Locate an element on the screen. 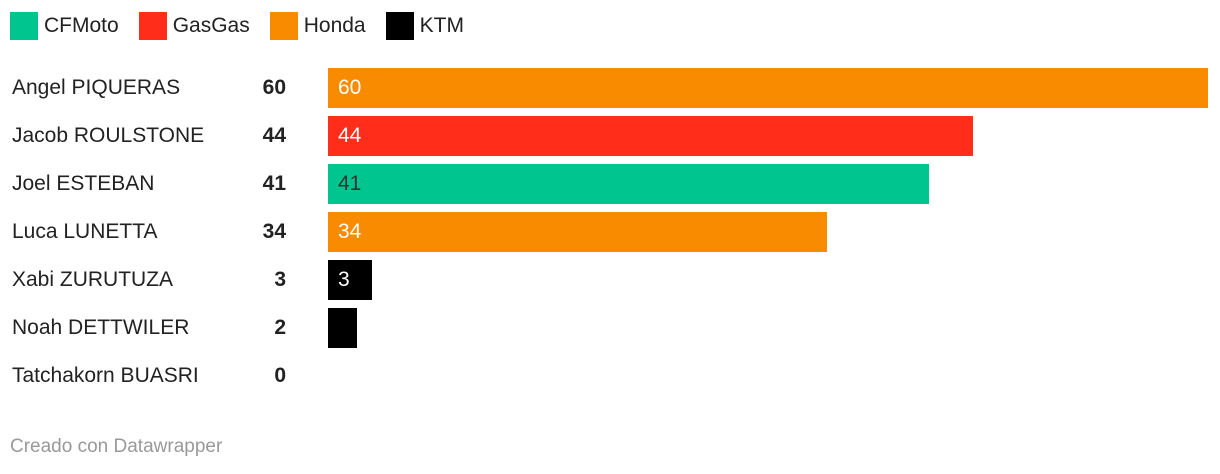 Image resolution: width=1220 pixels, height=474 pixels. legend-label: GasGas is located at coordinates (211, 25).